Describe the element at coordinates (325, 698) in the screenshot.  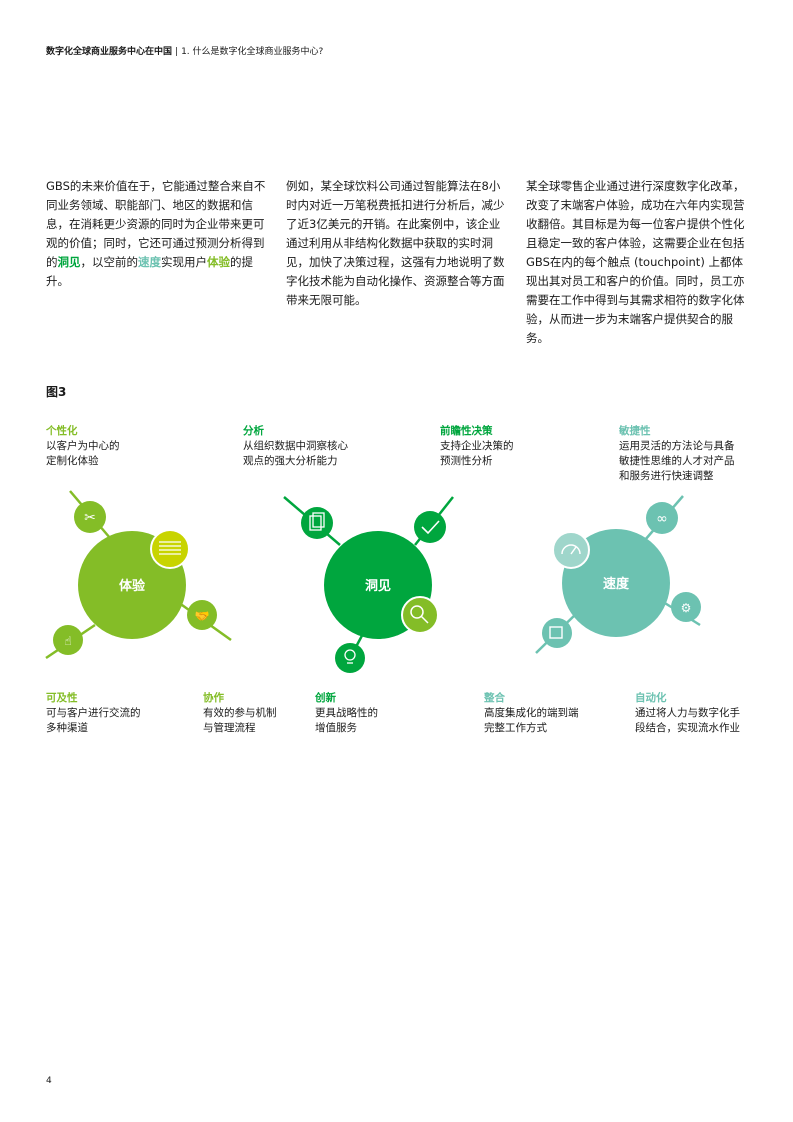
I see `label-title: 创新` at that location.